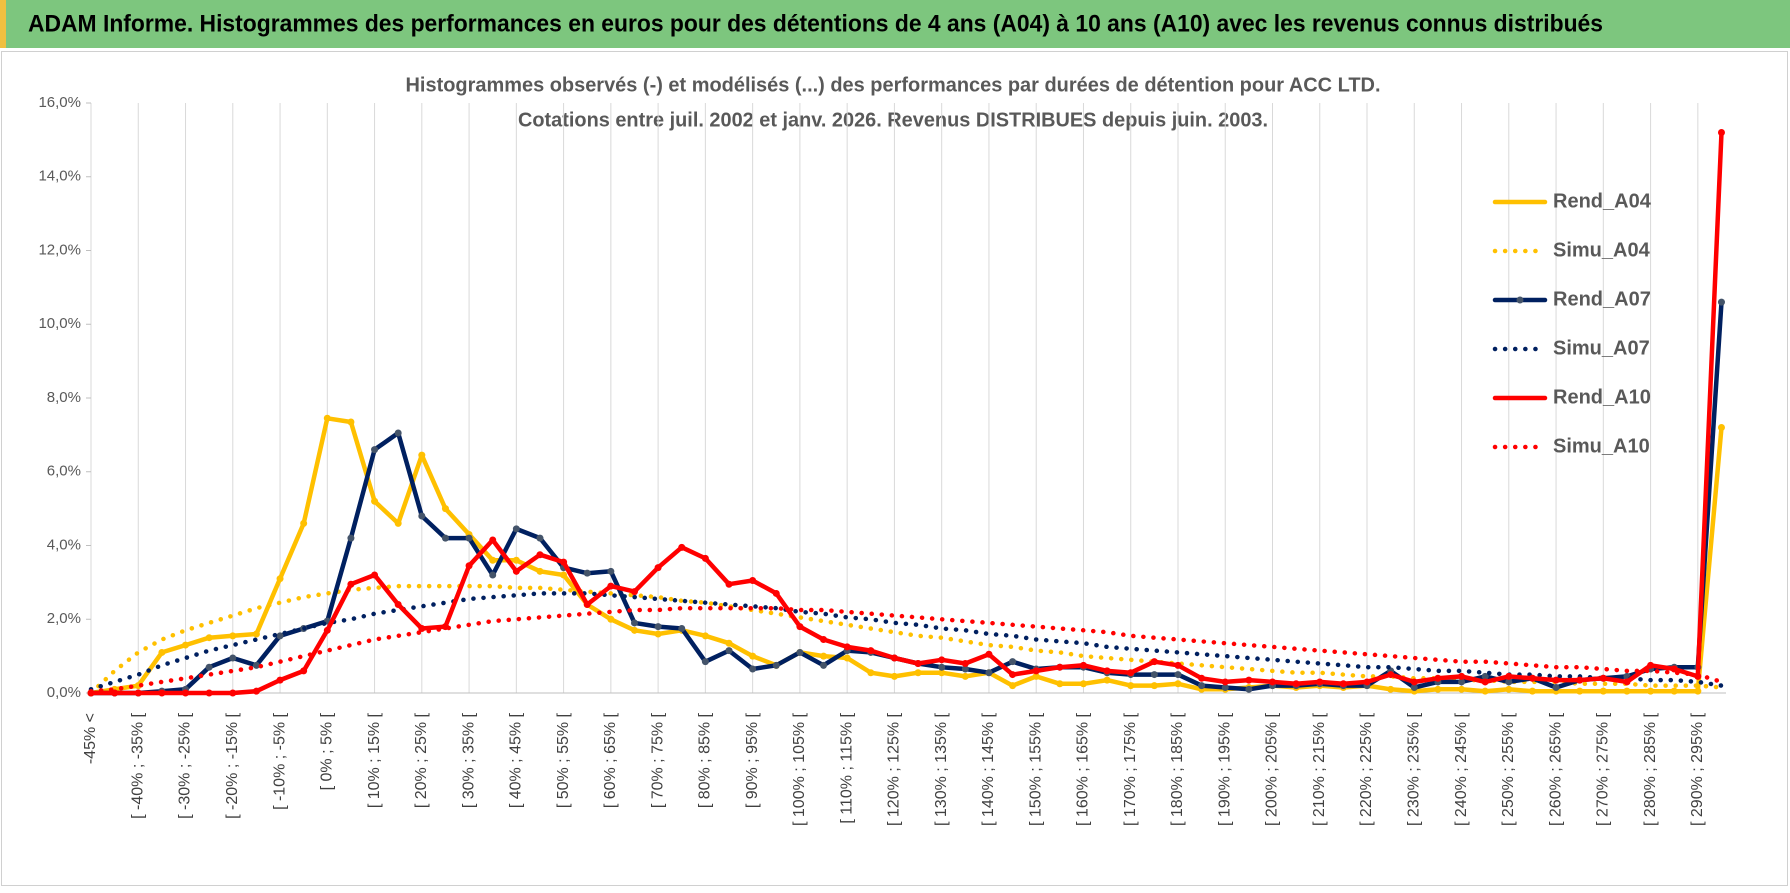 The image size is (1790, 893). Describe the element at coordinates (1272, 769) in the screenshot. I see `x-tick-label: [ 200% ; 205% [` at that location.